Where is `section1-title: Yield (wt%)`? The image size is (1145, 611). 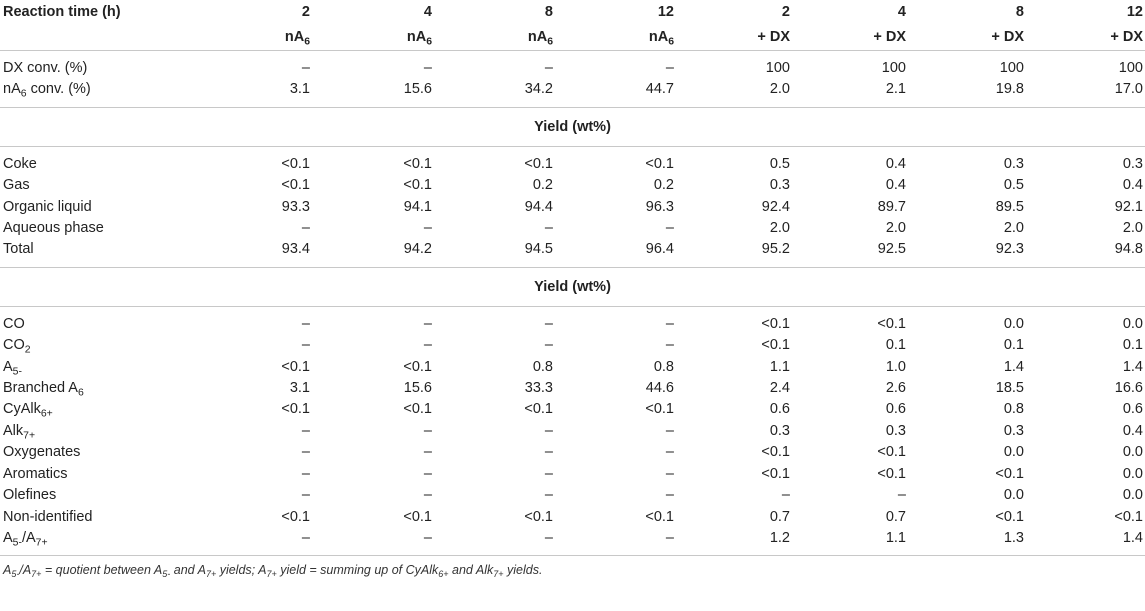
section1-title: Yield (wt%) is located at coordinates (572, 126).